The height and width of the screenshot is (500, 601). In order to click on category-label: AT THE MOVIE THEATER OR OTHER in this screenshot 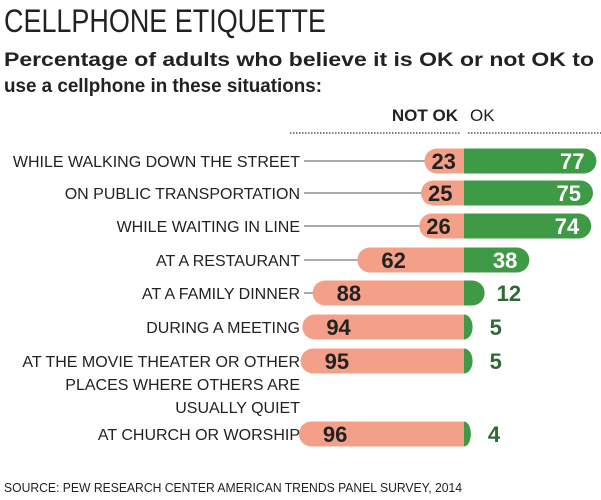, I will do `click(161, 362)`.